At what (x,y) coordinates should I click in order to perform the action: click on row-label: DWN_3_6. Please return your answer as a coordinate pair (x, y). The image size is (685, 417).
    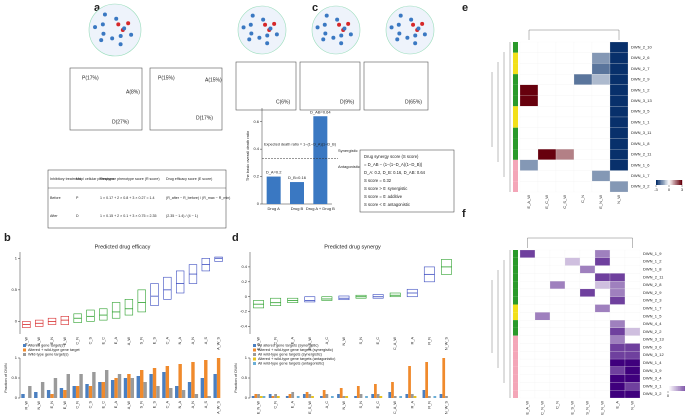
    Looking at the image, I should click on (652, 346).